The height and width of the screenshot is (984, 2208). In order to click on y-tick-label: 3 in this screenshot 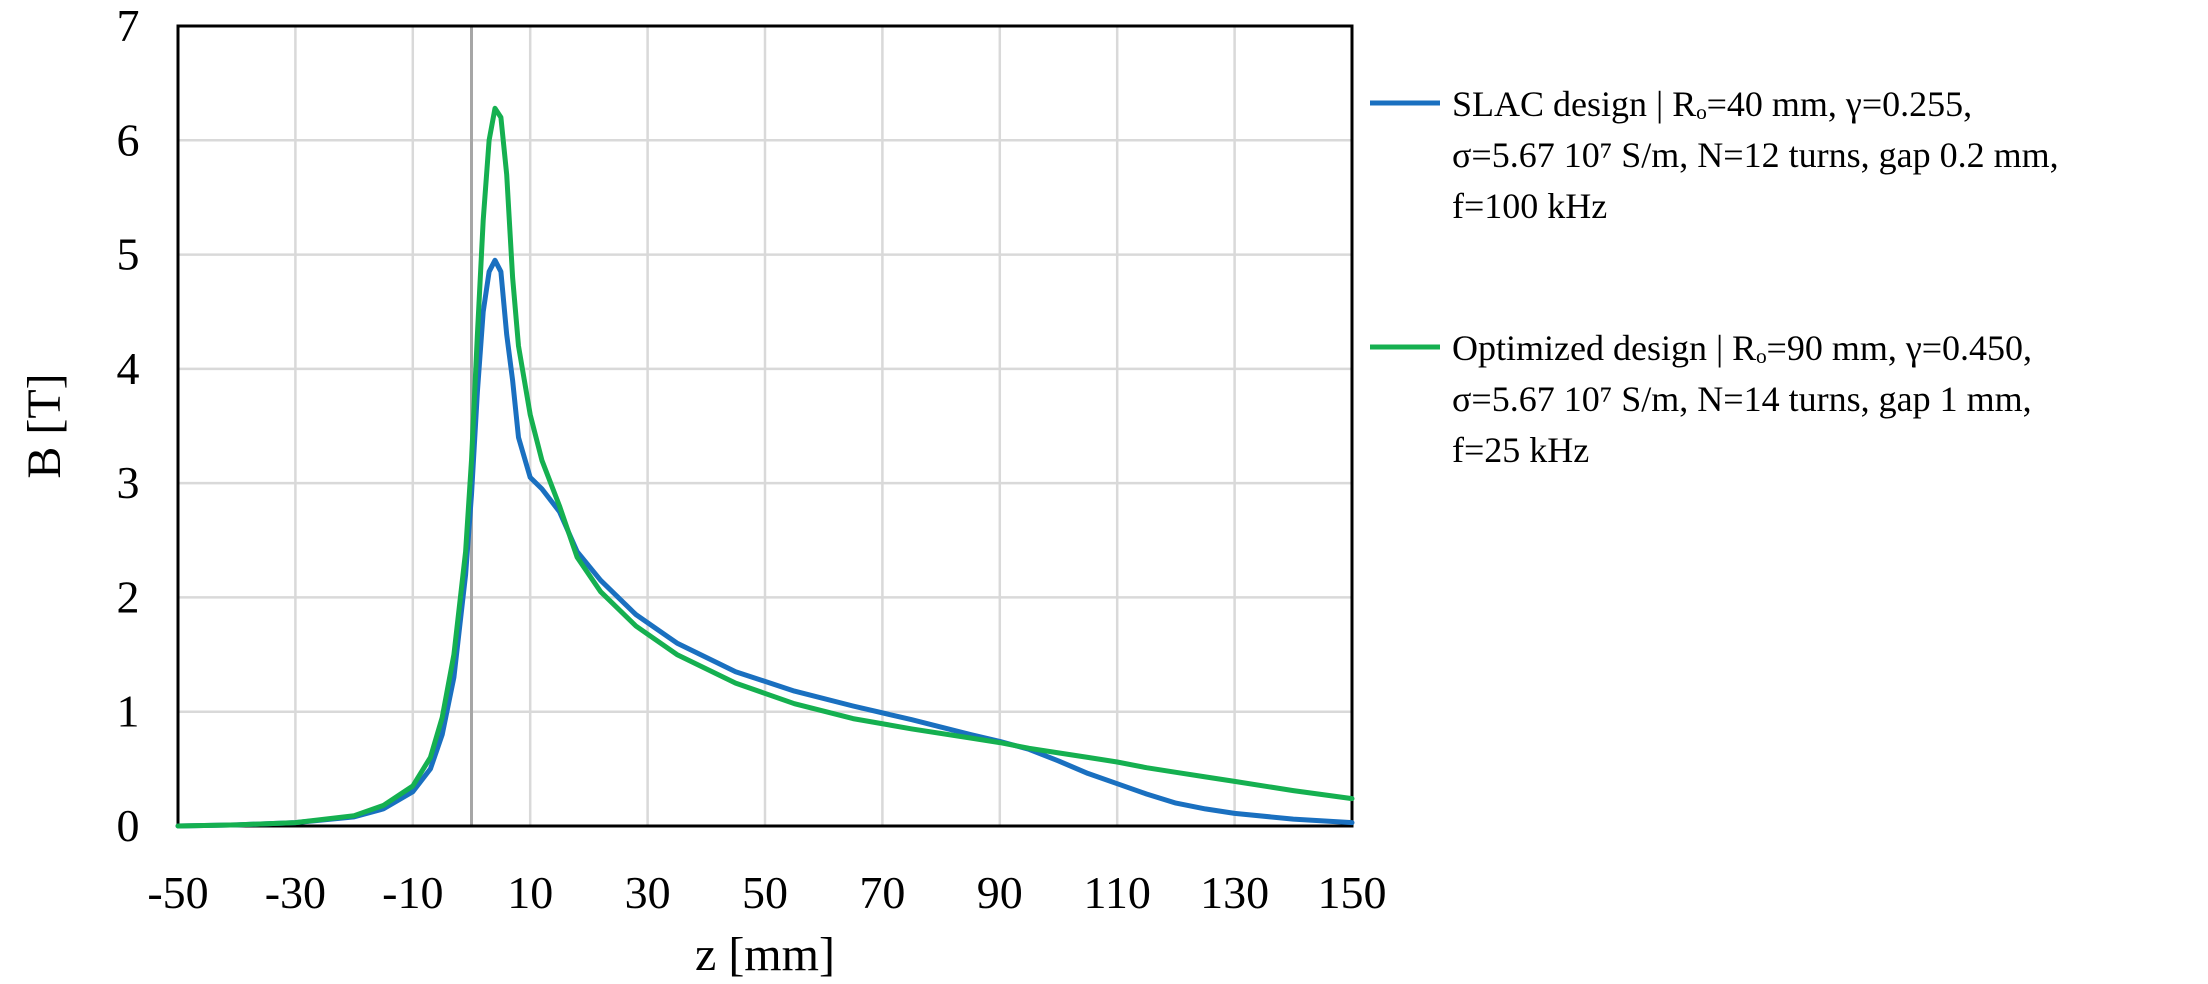, I will do `click(128, 482)`.